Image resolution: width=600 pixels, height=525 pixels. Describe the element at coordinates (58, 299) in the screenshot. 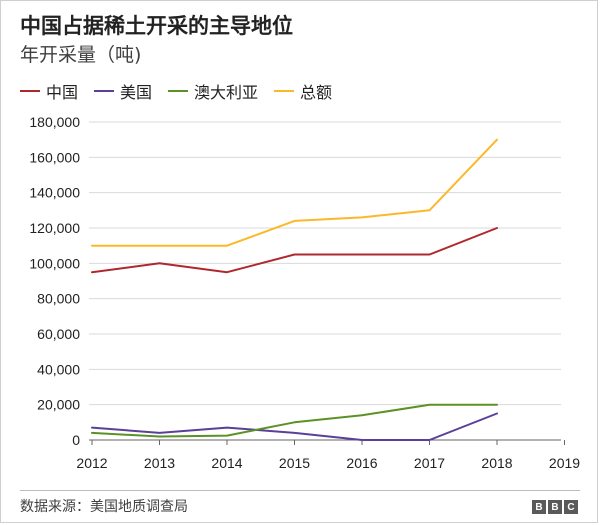

I see `y-tick-label: 80,000` at that location.